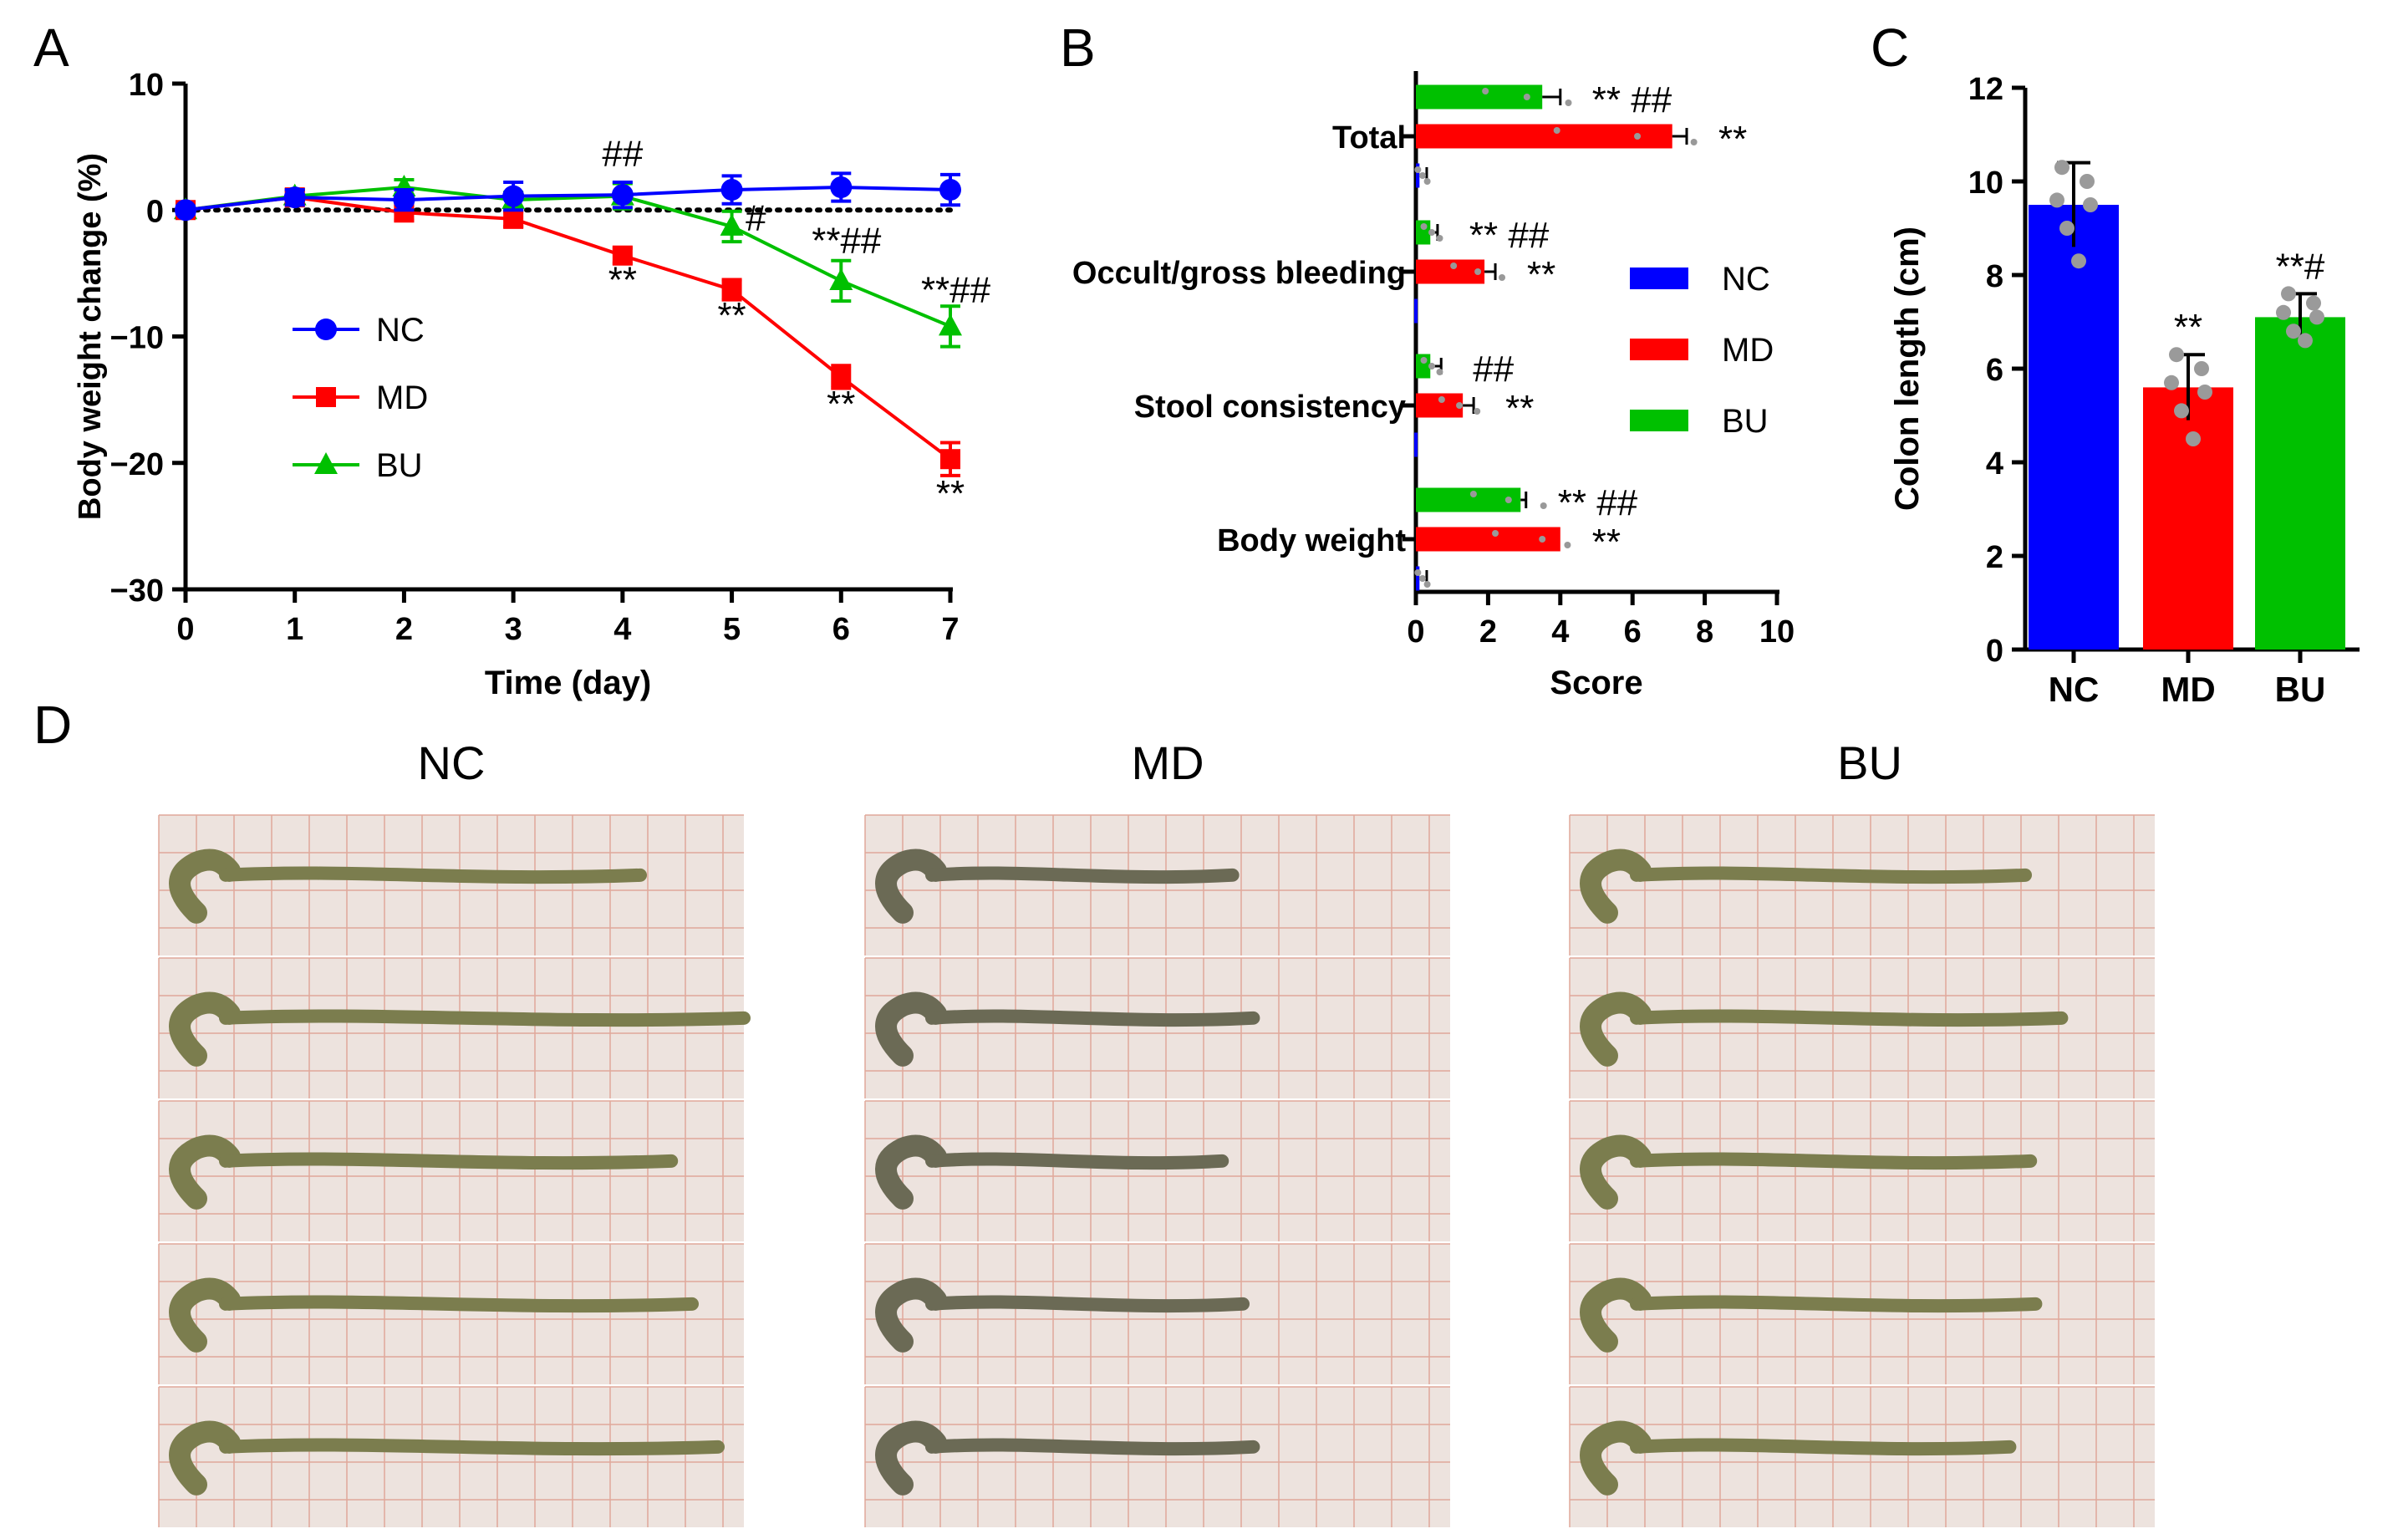 This screenshot has height=1539, width=2408. What do you see at coordinates (568, 199) in the screenshot?
I see `series-line-nc` at bounding box center [568, 199].